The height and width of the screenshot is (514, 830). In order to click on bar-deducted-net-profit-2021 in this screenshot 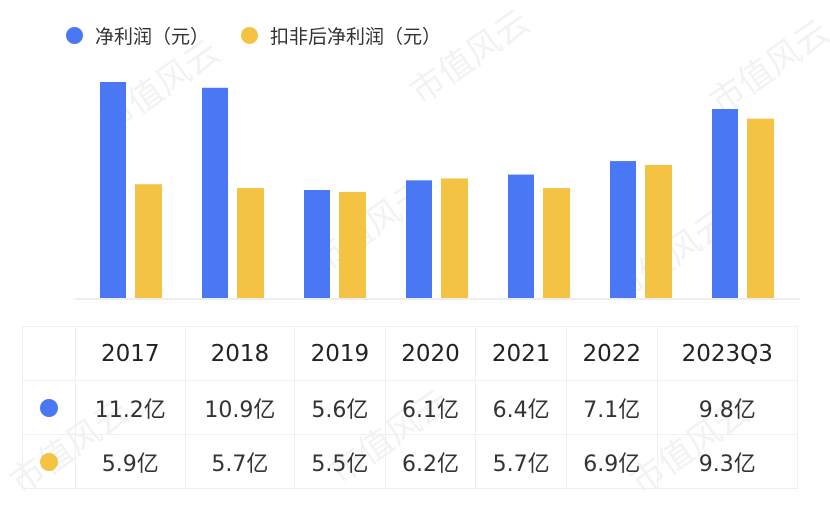, I will do `click(556, 243)`.